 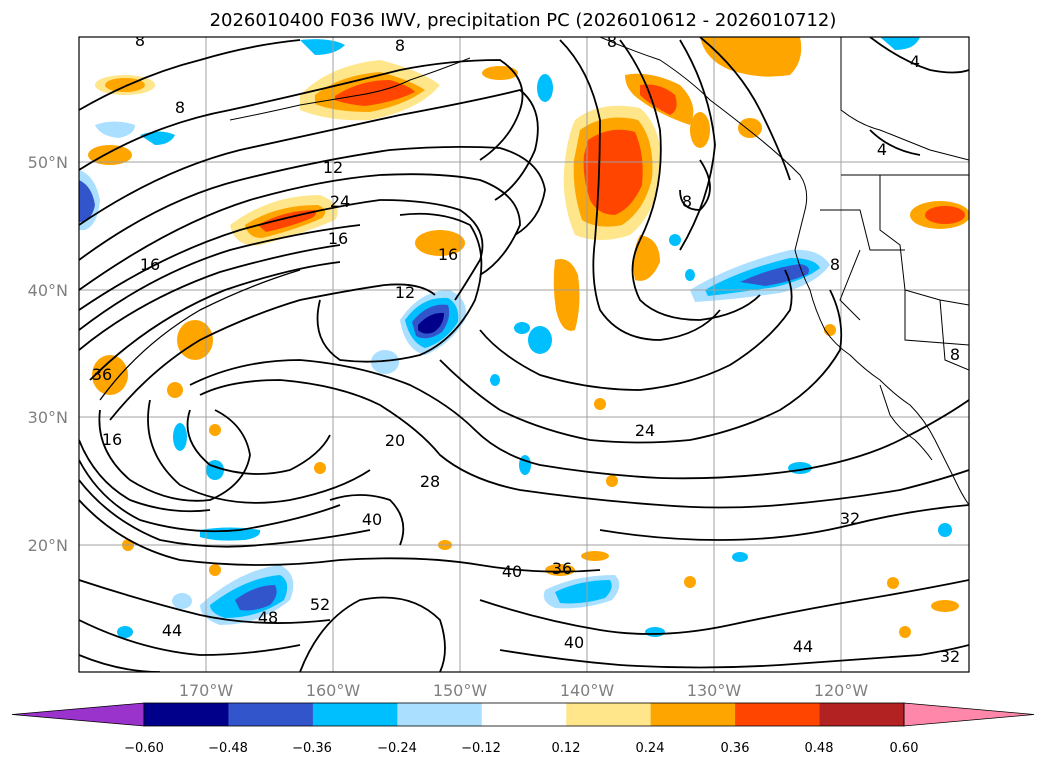 What do you see at coordinates (650, 748) in the screenshot?
I see `colorbar-tick-label: 0.24` at bounding box center [650, 748].